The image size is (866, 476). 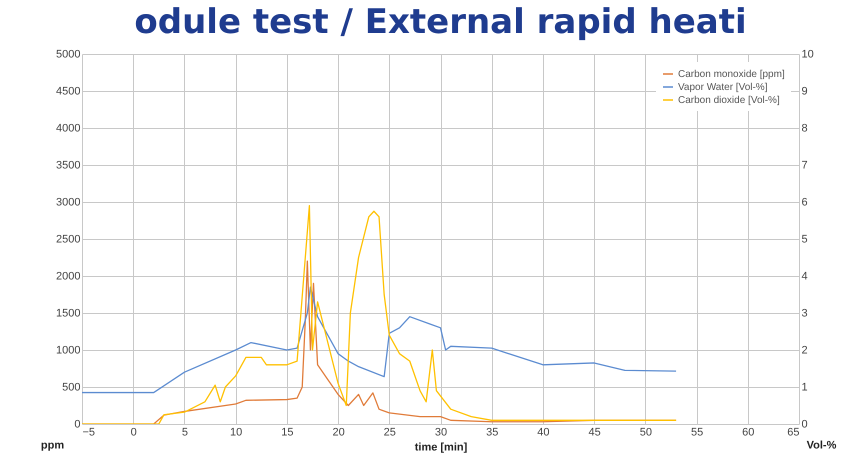 What do you see at coordinates (441, 432) in the screenshot?
I see `x-tick-label: 30` at bounding box center [441, 432].